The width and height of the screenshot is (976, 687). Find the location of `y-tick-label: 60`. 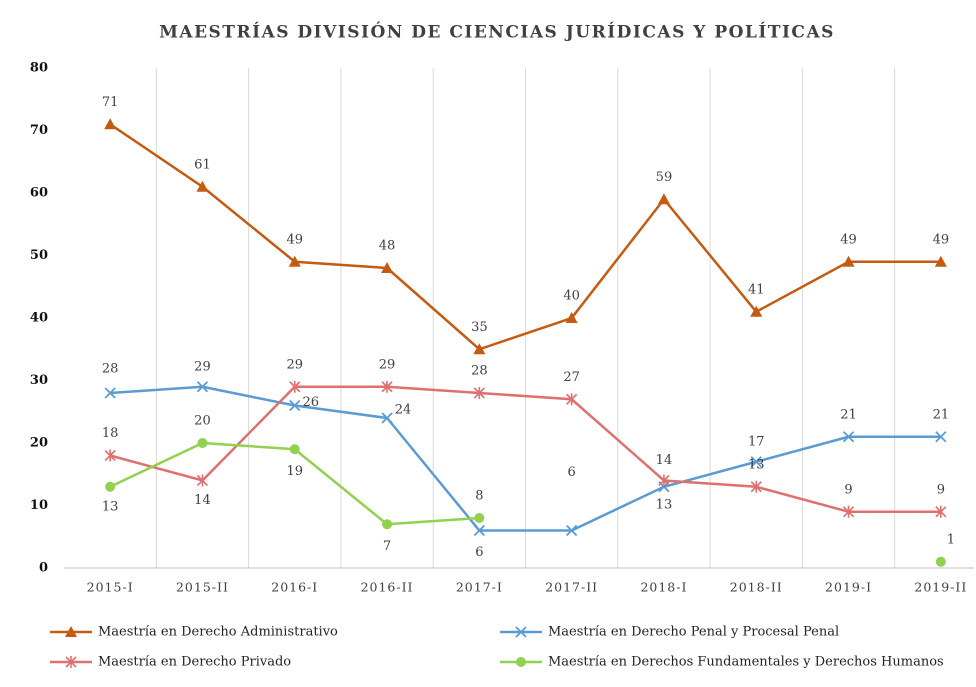

y-tick-label: 60 is located at coordinates (39, 193).